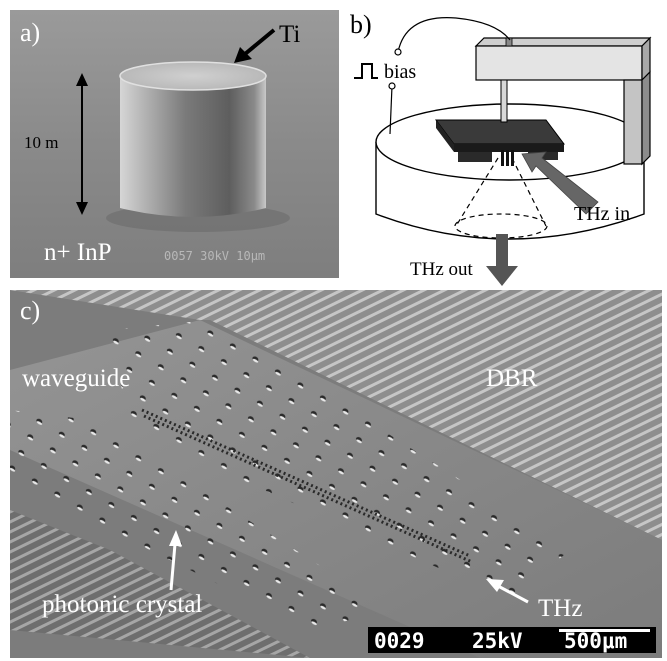 This screenshot has width=667, height=661. What do you see at coordinates (399, 641) in the screenshot?
I see `scale-id: 0029` at bounding box center [399, 641].